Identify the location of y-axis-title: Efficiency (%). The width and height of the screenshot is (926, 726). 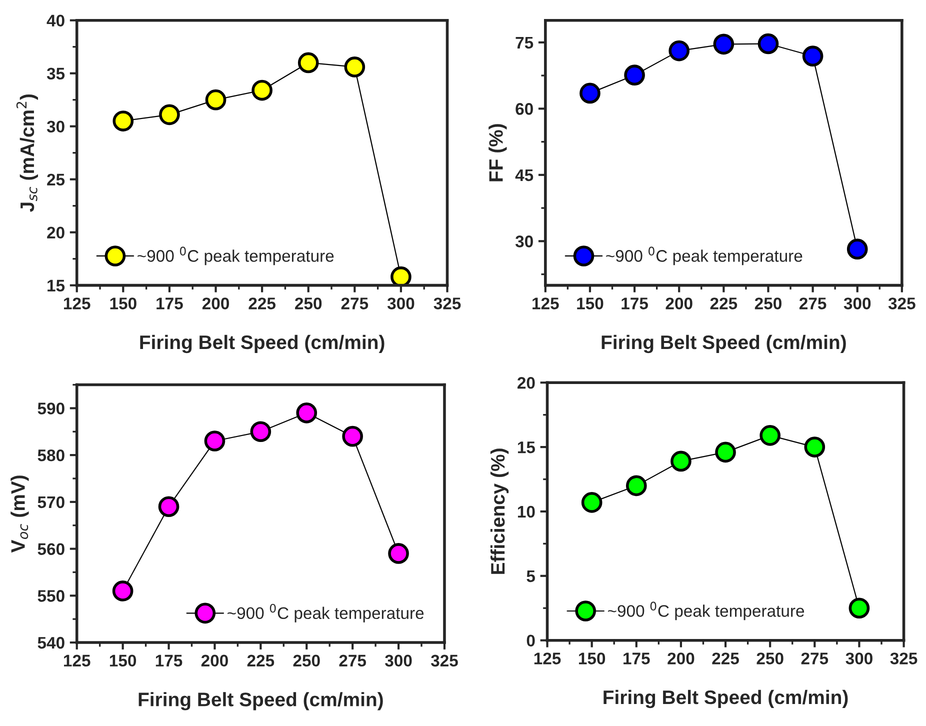
(499, 511).